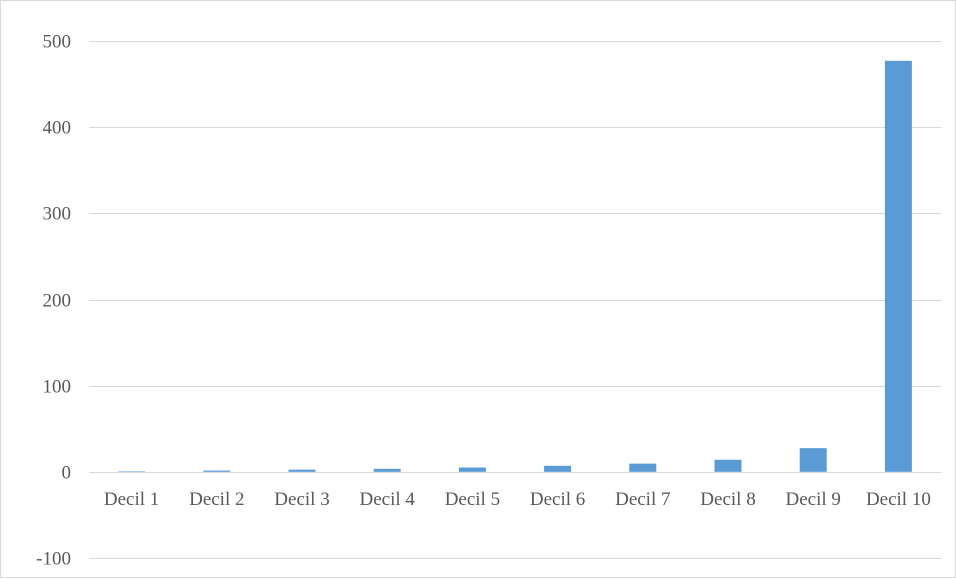 The width and height of the screenshot is (956, 579). What do you see at coordinates (57, 42) in the screenshot?
I see `y-tick-label: 500` at bounding box center [57, 42].